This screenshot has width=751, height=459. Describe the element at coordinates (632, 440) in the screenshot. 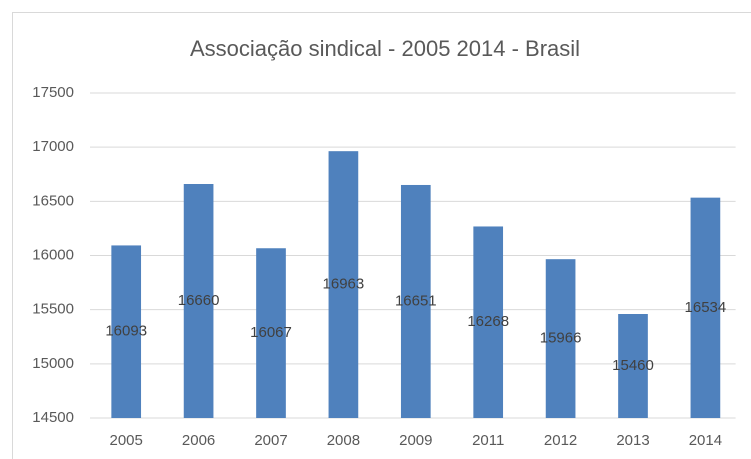

I see `x-tick-label: 2013` at that location.